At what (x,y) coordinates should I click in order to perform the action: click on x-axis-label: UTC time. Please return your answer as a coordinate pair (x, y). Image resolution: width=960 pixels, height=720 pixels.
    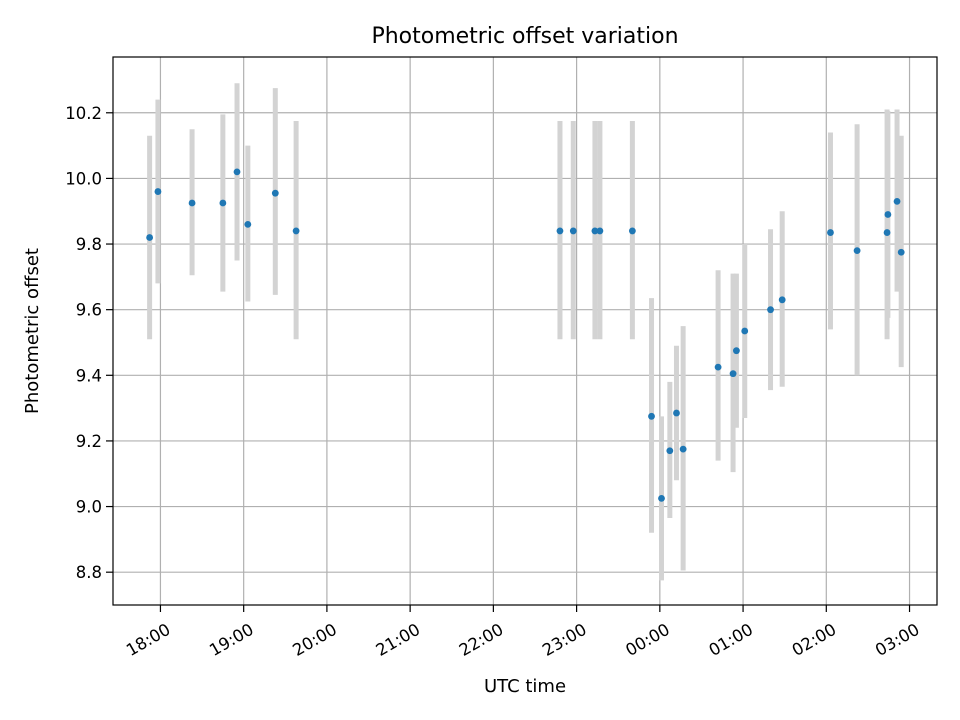
    Looking at the image, I should click on (525, 686).